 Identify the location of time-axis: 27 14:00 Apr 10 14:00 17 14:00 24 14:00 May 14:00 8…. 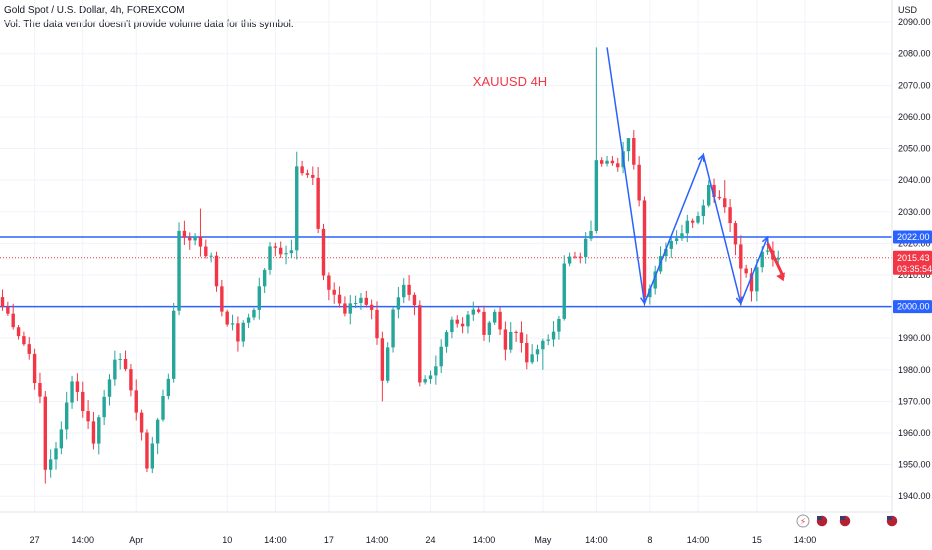
(446, 528).